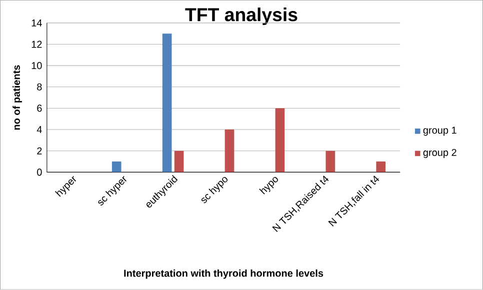 Image resolution: width=483 pixels, height=290 pixels. What do you see at coordinates (39, 130) in the screenshot?
I see `y-tick-label: 4` at bounding box center [39, 130].